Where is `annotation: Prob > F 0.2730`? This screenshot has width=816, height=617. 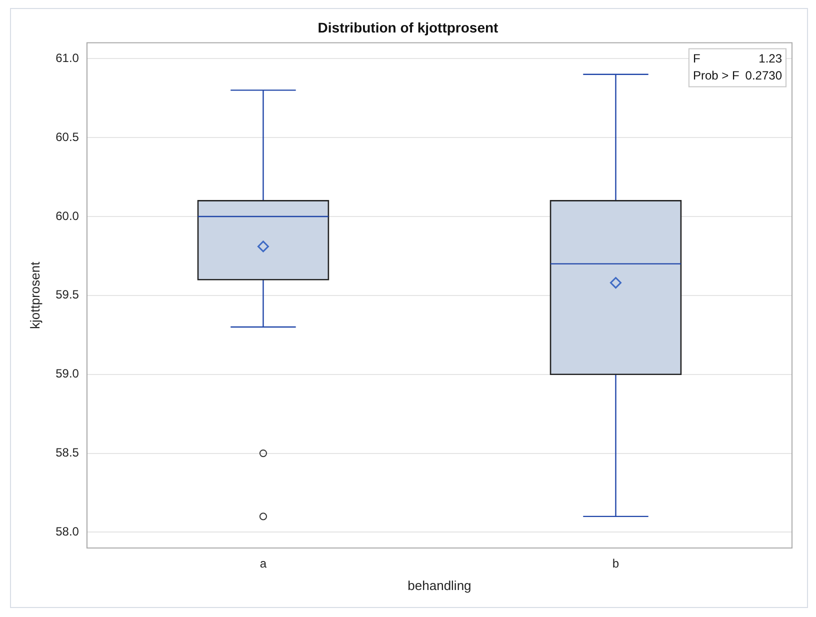 annotation: Prob > F 0.2730 is located at coordinates (737, 75).